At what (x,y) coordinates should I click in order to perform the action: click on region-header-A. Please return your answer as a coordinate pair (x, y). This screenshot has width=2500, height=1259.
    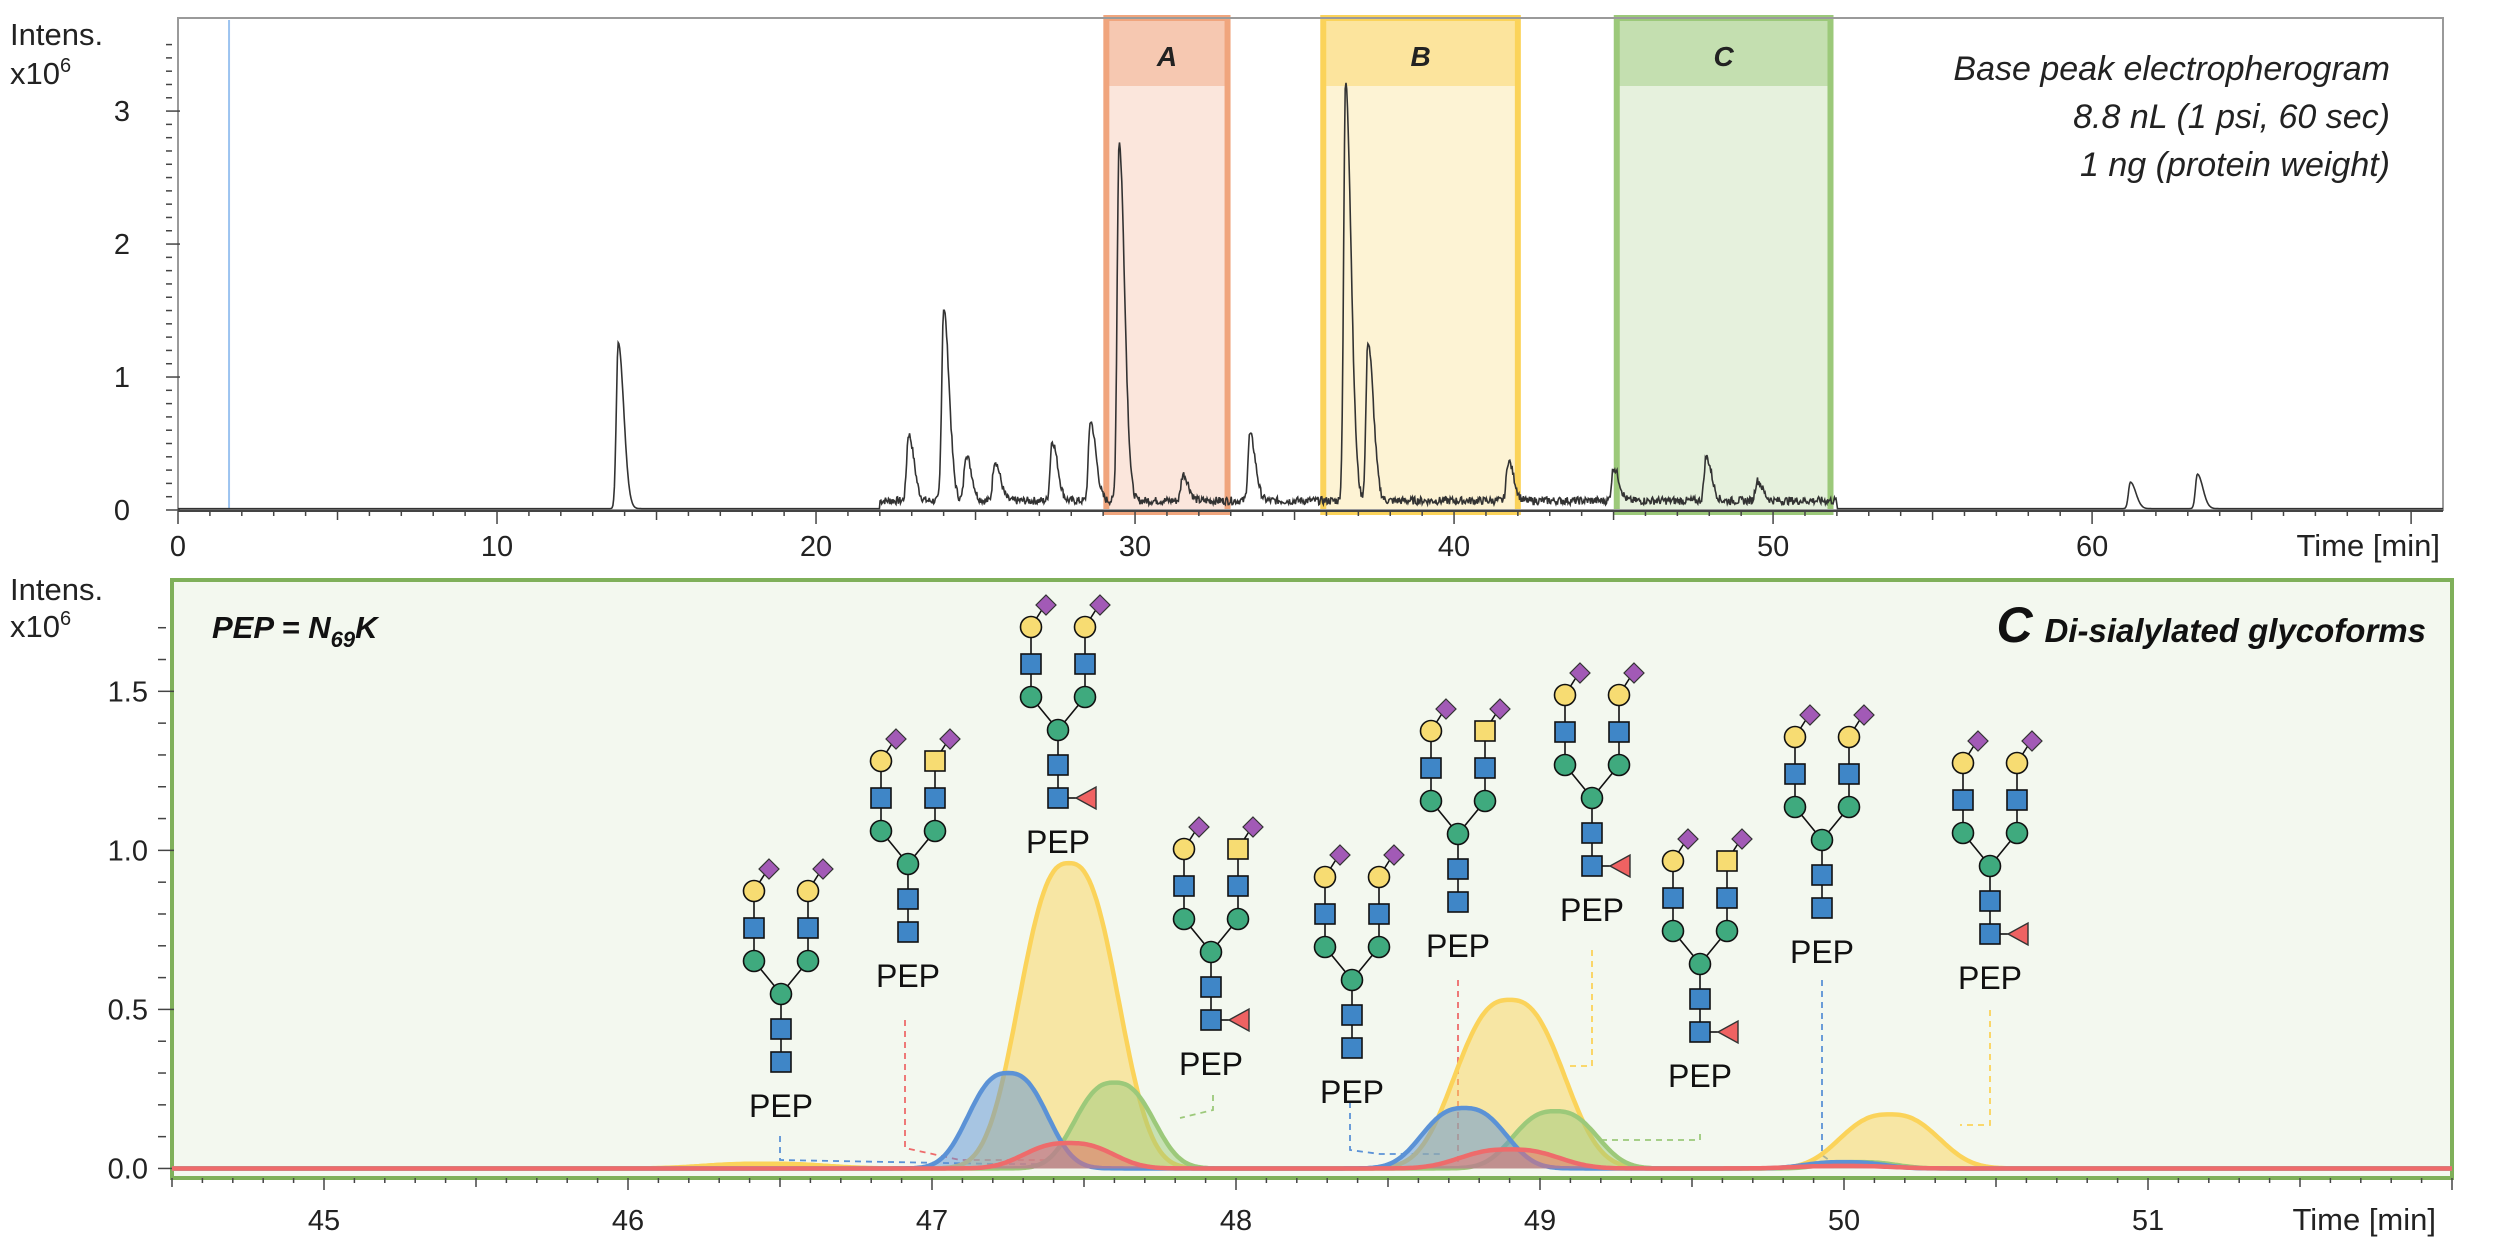
    Looking at the image, I should click on (1167, 52).